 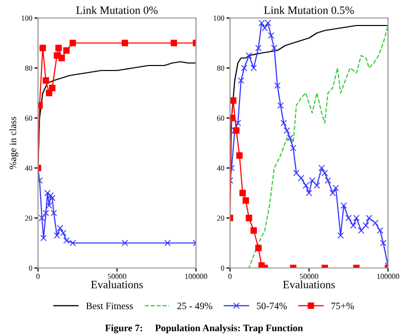 What do you see at coordinates (109, 306) in the screenshot?
I see `legend-label: Best Fitness` at bounding box center [109, 306].